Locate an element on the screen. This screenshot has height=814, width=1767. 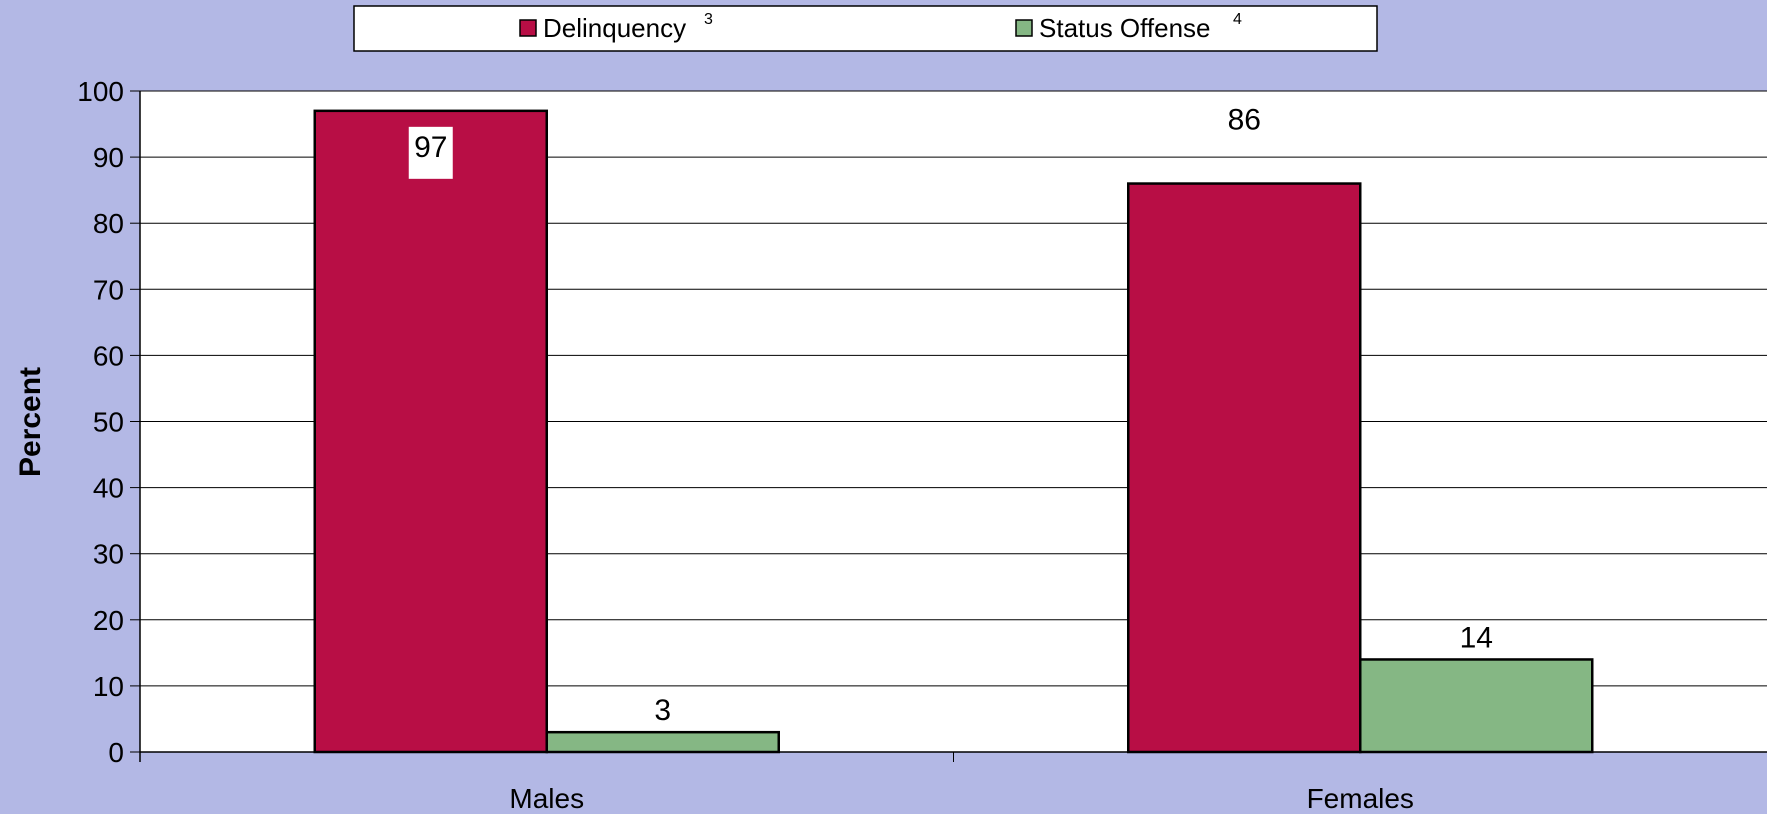
y-tick-label-60: 60 is located at coordinates (108, 355).